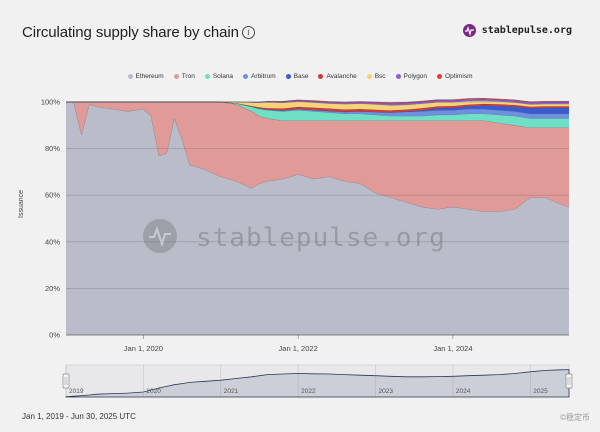 Image resolution: width=600 pixels, height=432 pixels. I want to click on legend-item-ethereum: Ethereum, so click(145, 76).